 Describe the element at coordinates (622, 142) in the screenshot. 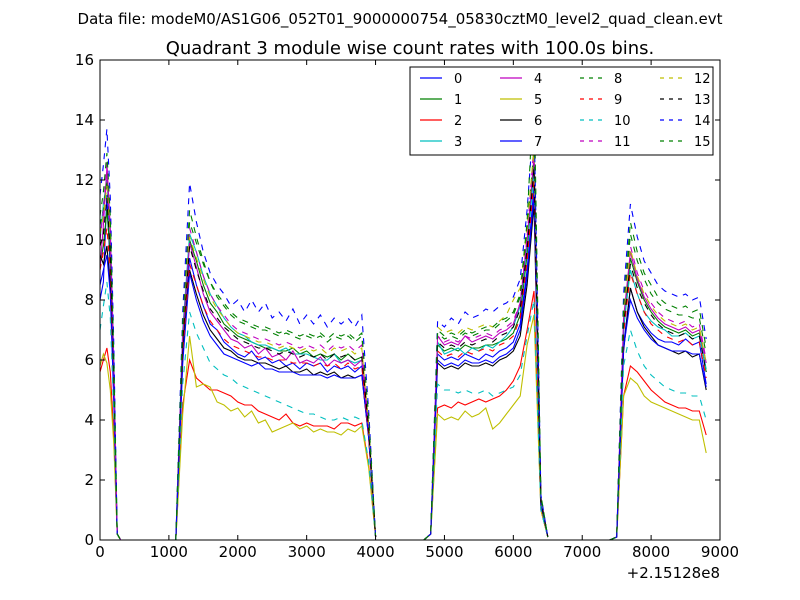

I see `legend-label-11: 11` at that location.